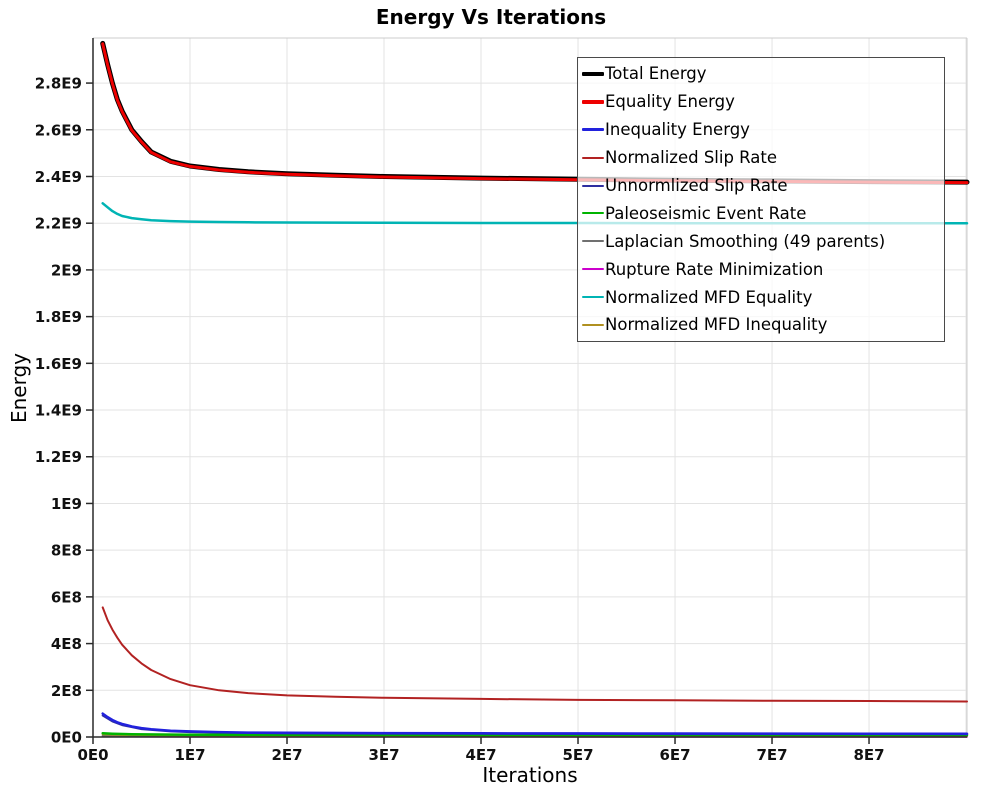  Describe the element at coordinates (286, 755) in the screenshot. I see `x-axis-tick-label: 2E7` at that location.